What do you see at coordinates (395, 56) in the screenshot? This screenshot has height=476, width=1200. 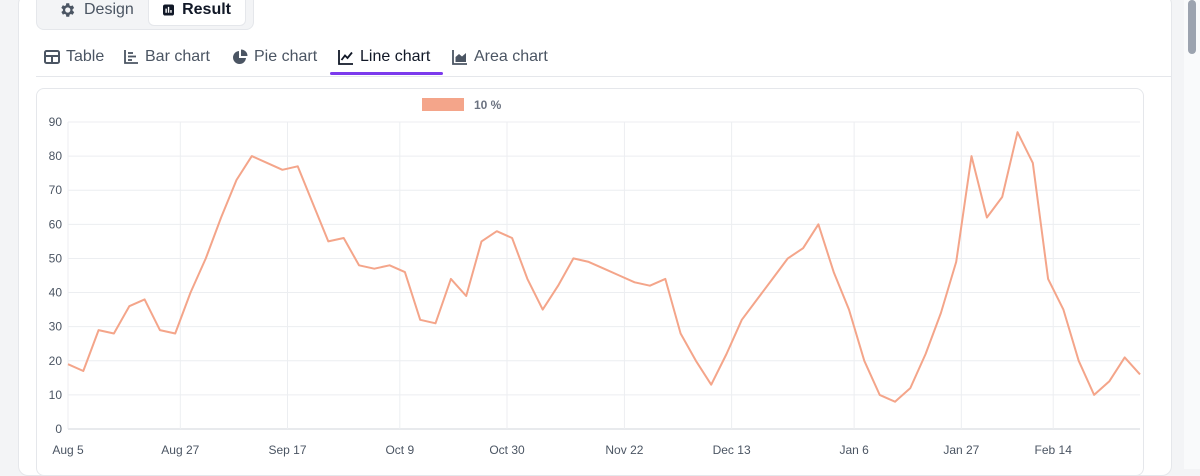 I see `tab-line-chart-label: Line chart` at bounding box center [395, 56].